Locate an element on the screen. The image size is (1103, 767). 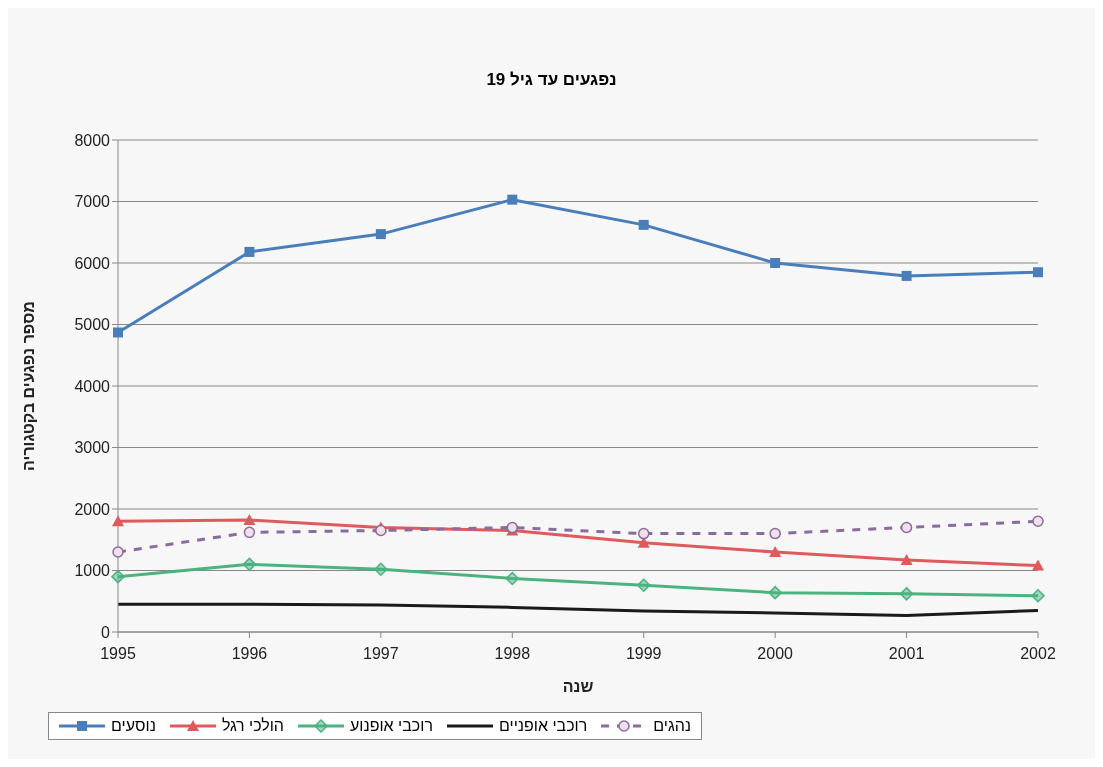
x-tick-label: 1995 is located at coordinates (118, 654).